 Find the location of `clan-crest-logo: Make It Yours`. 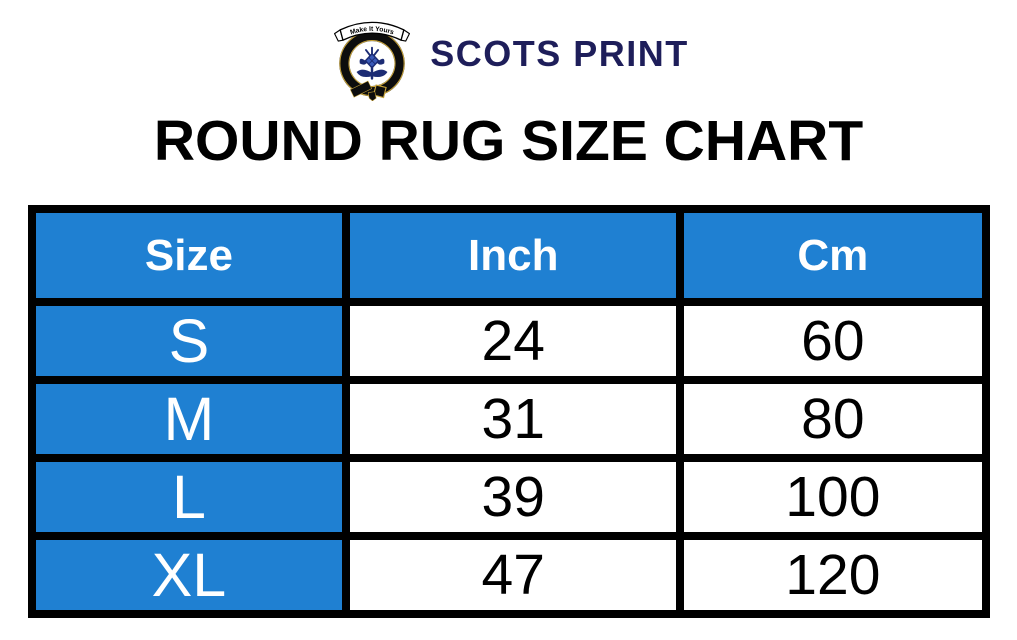

clan-crest-logo: Make It Yours is located at coordinates (372, 61).